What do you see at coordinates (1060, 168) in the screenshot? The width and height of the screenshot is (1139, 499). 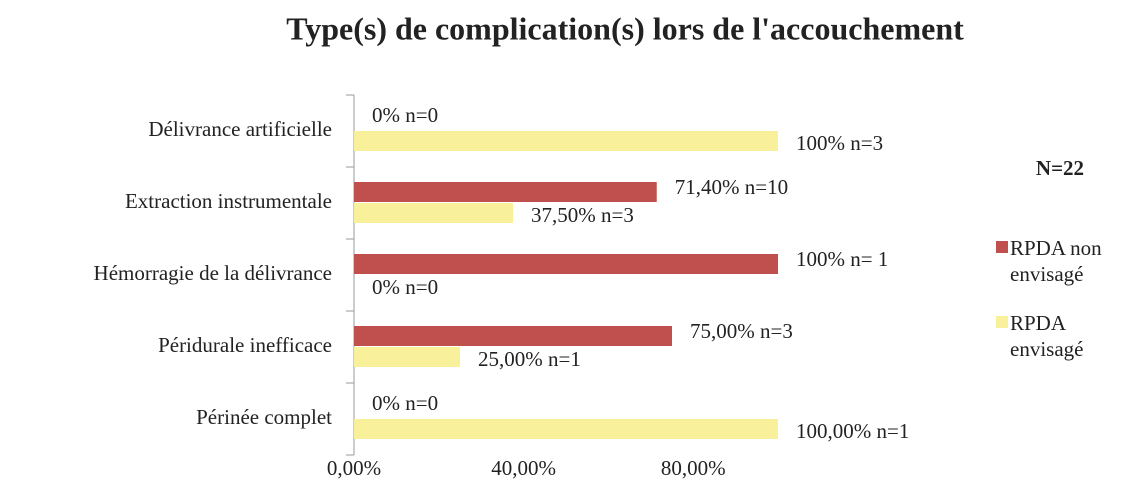 I see `legend-title: N=22` at bounding box center [1060, 168].